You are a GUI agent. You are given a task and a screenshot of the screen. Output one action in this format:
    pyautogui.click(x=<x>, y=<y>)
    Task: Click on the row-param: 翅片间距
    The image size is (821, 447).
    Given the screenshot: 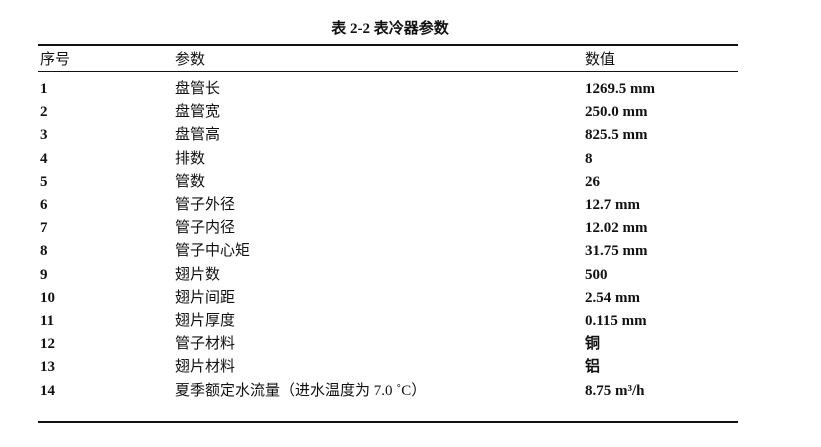 What is the action you would take?
    pyautogui.click(x=205, y=297)
    